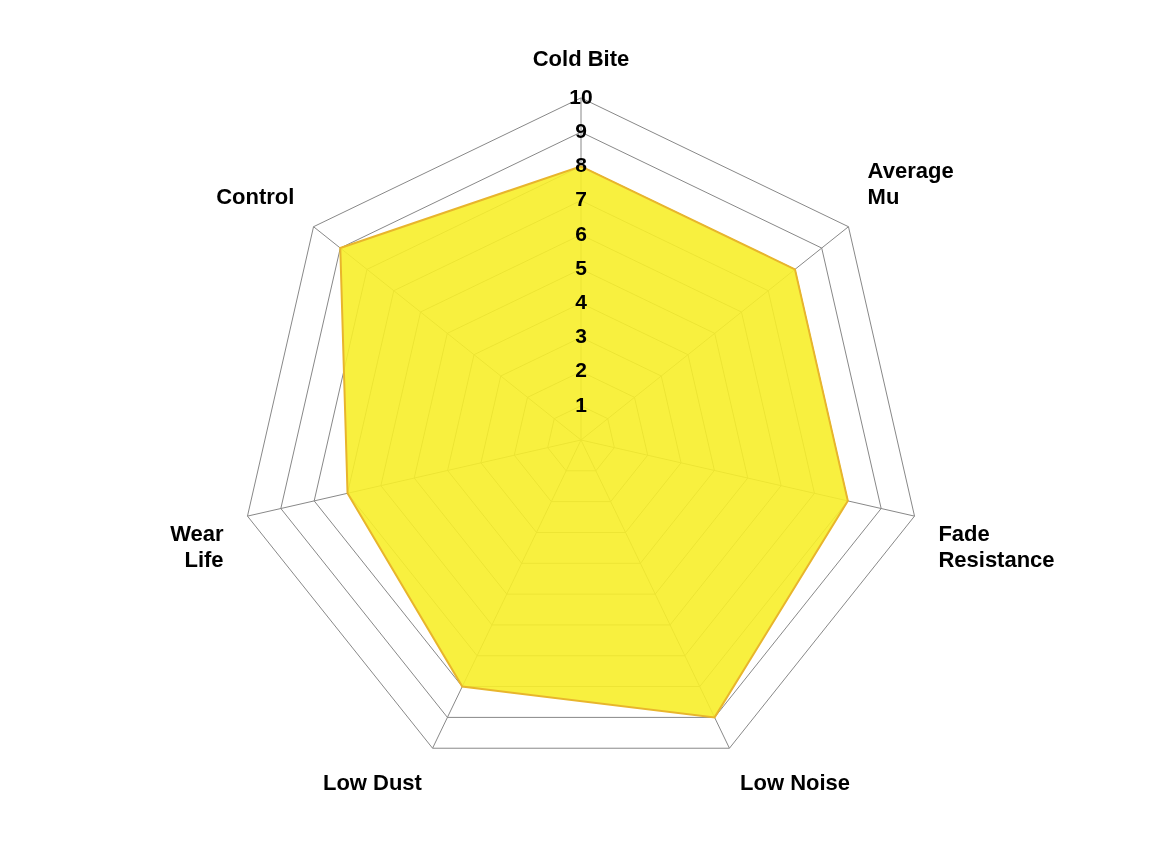 The height and width of the screenshot is (843, 1163). I want to click on y-tick-label: 10, so click(581, 96).